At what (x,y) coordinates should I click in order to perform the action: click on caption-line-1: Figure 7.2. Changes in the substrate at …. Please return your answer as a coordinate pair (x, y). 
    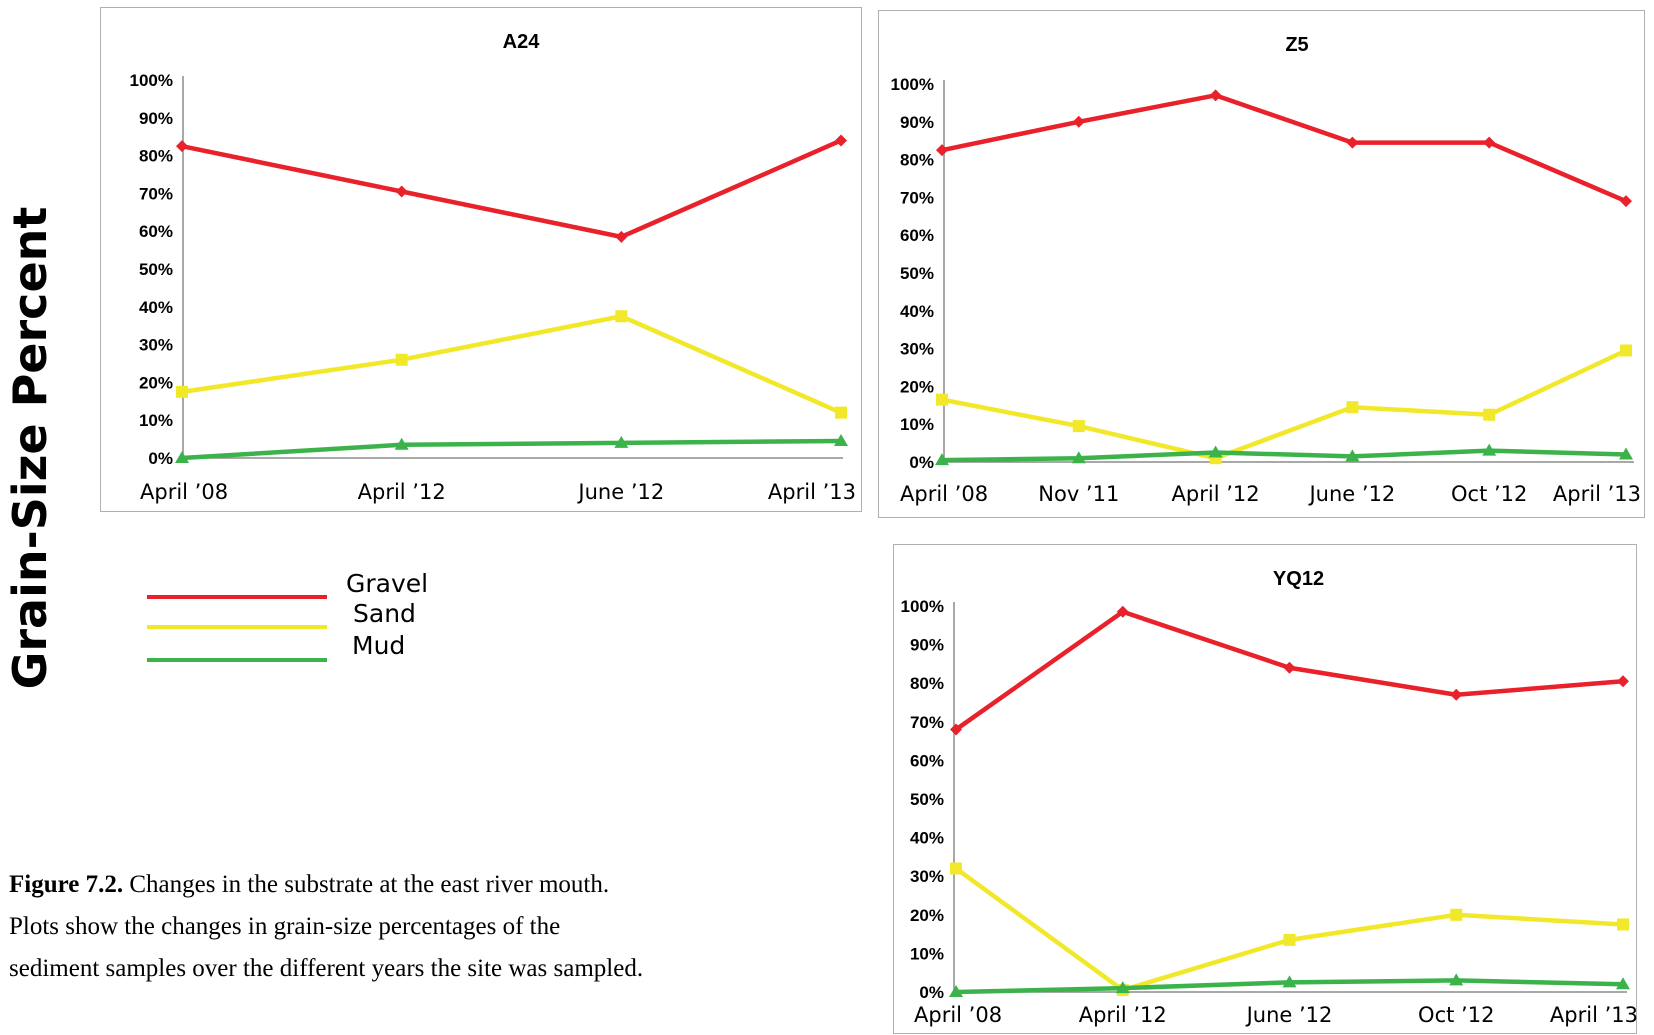
    Looking at the image, I should click on (429, 885).